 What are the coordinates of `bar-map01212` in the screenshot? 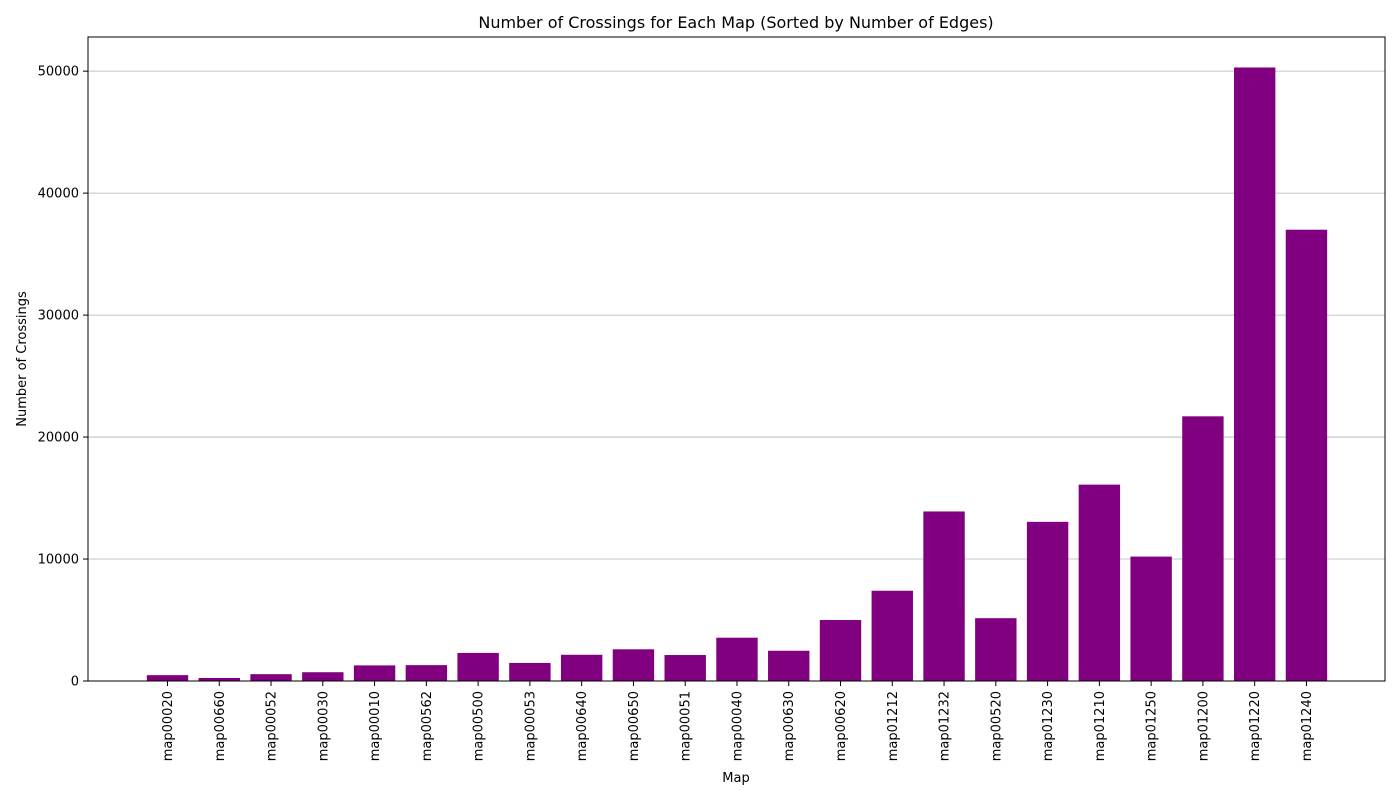 It's located at (892, 635).